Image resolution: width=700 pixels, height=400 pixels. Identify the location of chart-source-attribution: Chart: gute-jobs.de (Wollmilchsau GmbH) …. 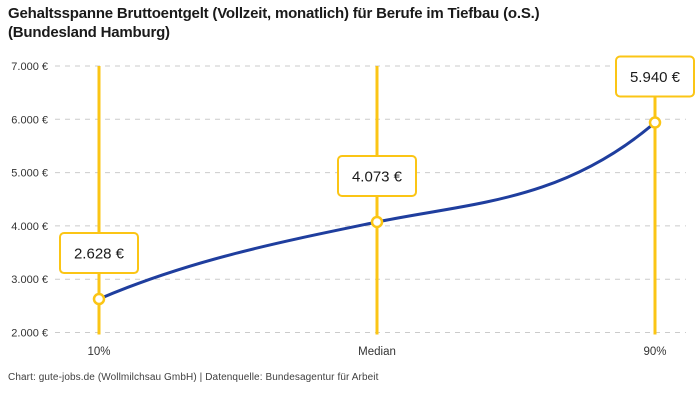
(193, 377).